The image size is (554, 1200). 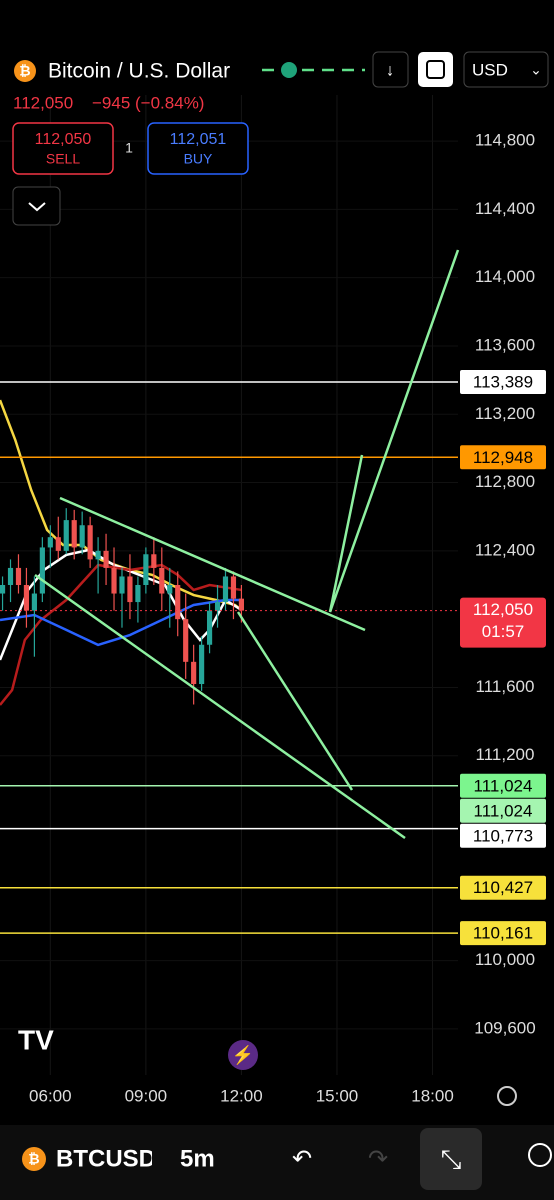 What do you see at coordinates (505, 549) in the screenshot?
I see `y-tick-label: 112,400` at bounding box center [505, 549].